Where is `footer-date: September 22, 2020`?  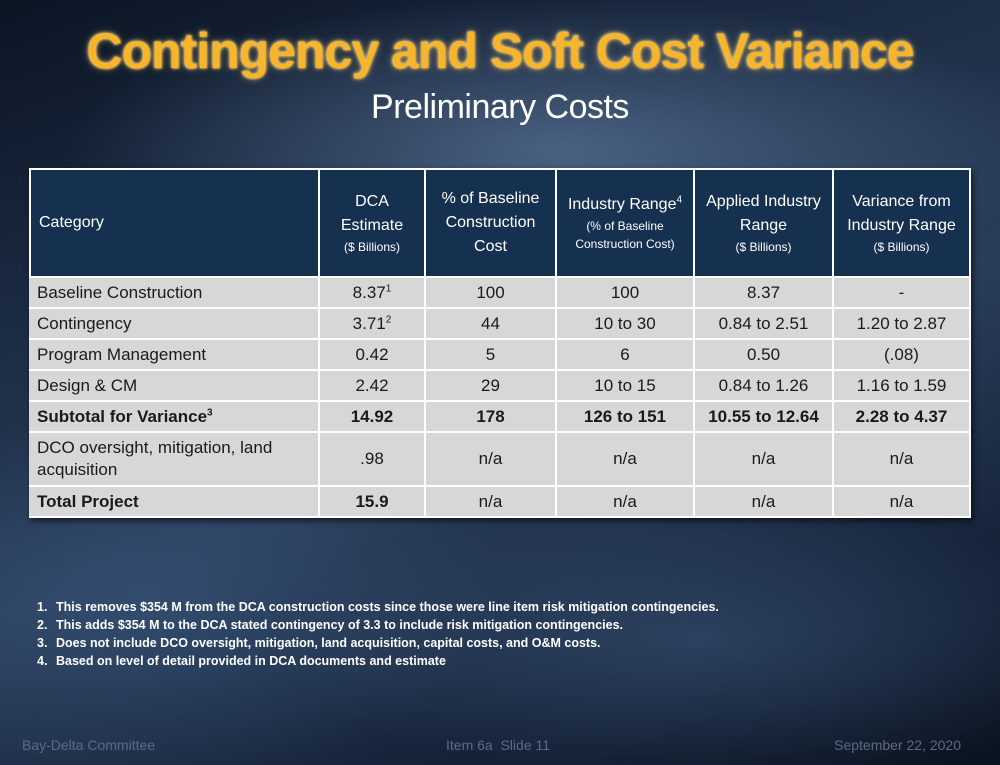 footer-date: September 22, 2020 is located at coordinates (897, 745).